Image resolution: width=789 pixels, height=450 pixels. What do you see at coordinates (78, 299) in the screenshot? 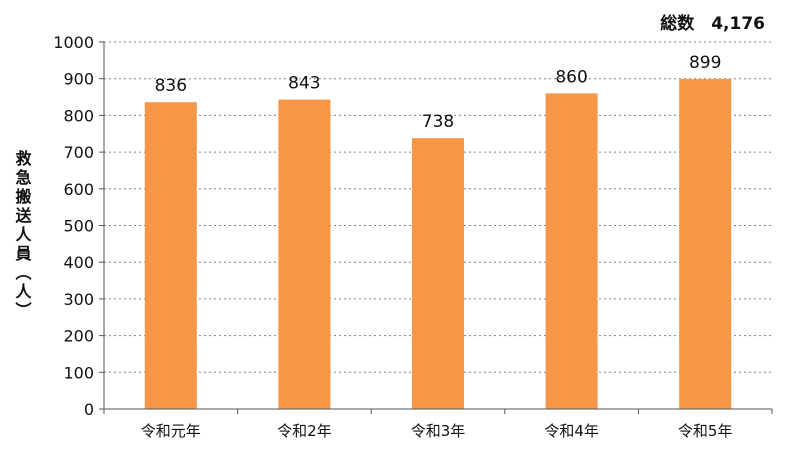
I see `y-tick-label: 300` at bounding box center [78, 299].